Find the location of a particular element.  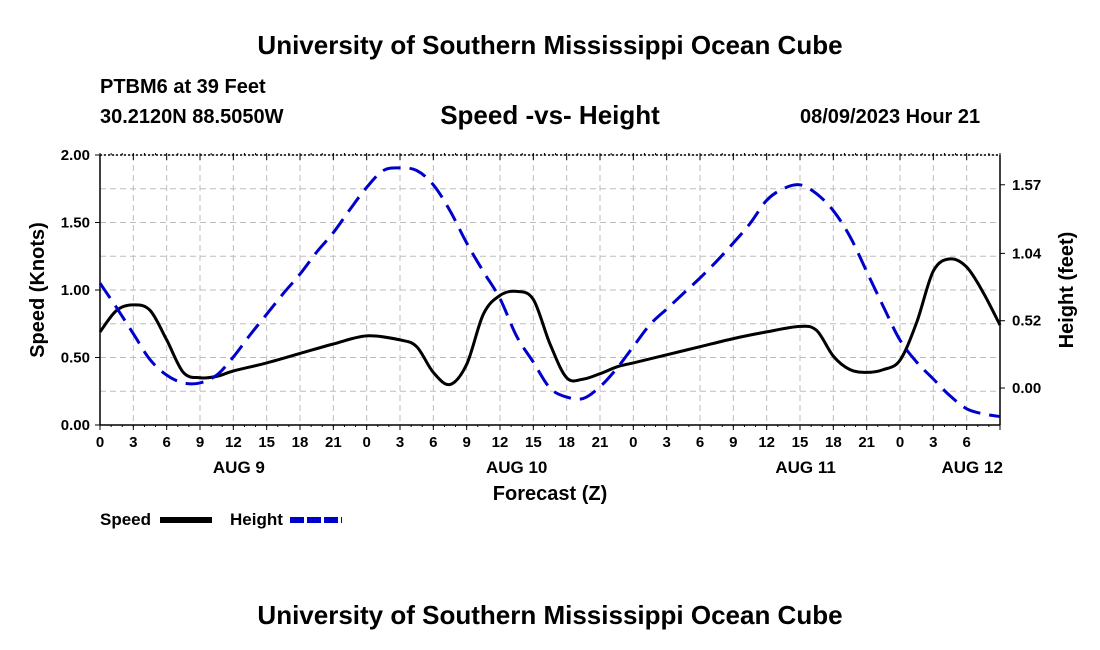

chart-title: Speed -vs- Height is located at coordinates (550, 115).